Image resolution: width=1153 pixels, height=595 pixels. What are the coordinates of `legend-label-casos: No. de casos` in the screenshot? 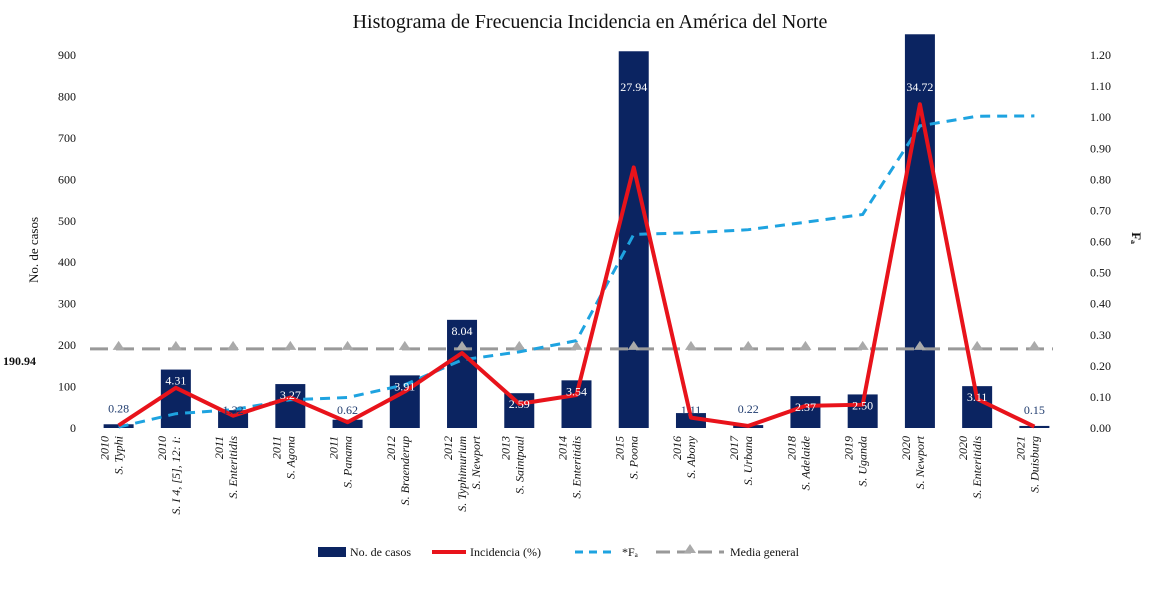 It's located at (380, 552).